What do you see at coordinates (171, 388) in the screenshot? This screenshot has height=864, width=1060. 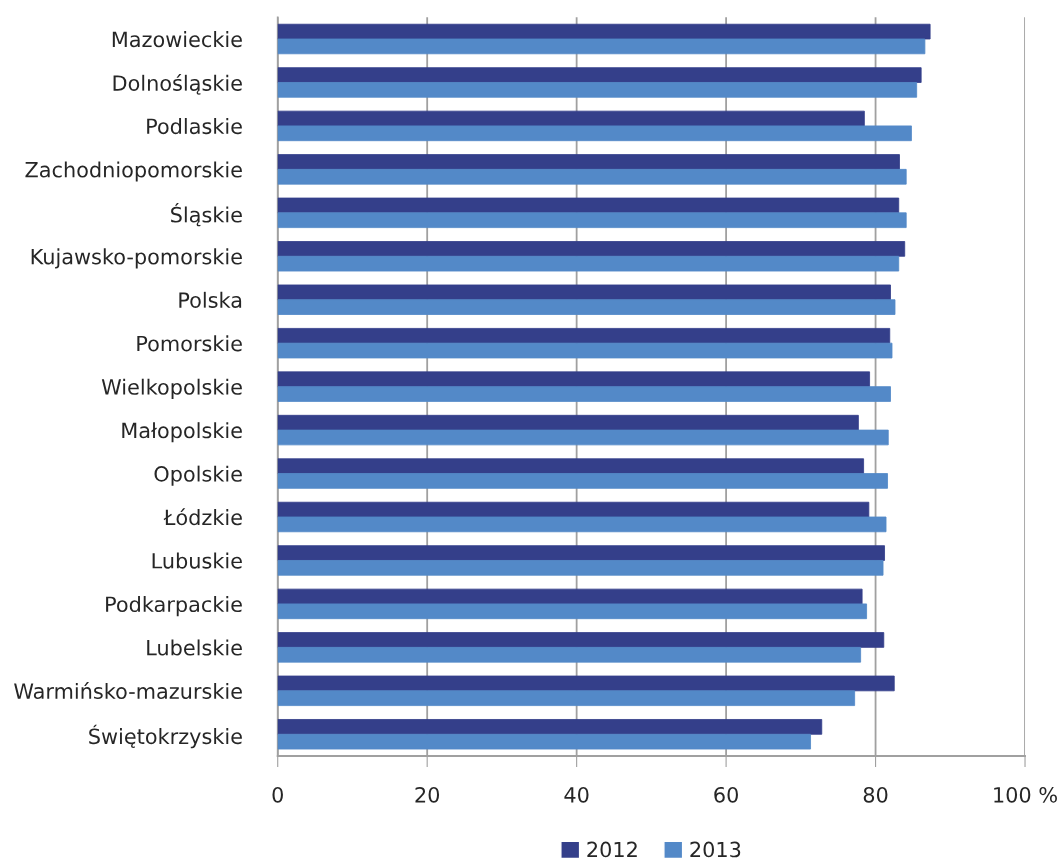 I see `y-tick-label: Wielkopolskie` at bounding box center [171, 388].